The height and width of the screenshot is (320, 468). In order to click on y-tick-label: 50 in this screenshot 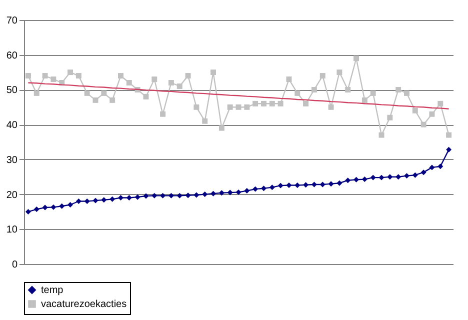, I will do `click(12, 90)`.